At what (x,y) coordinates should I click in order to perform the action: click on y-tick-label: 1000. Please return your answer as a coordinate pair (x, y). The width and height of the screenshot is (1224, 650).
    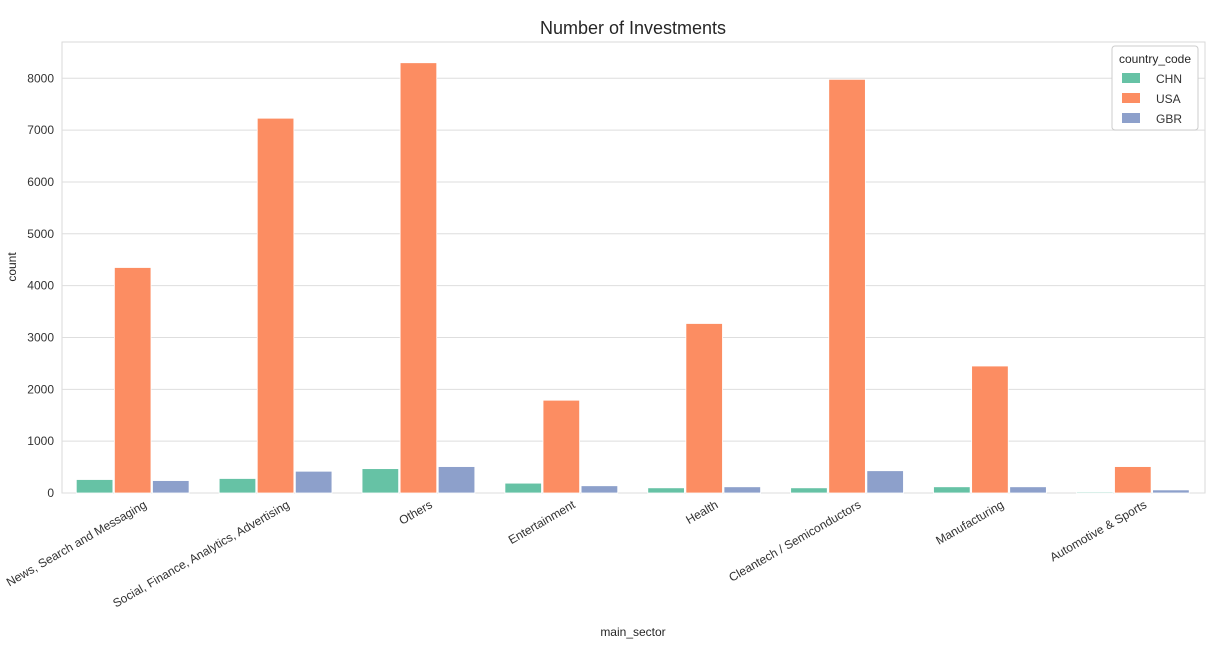
    Looking at the image, I should click on (40, 441).